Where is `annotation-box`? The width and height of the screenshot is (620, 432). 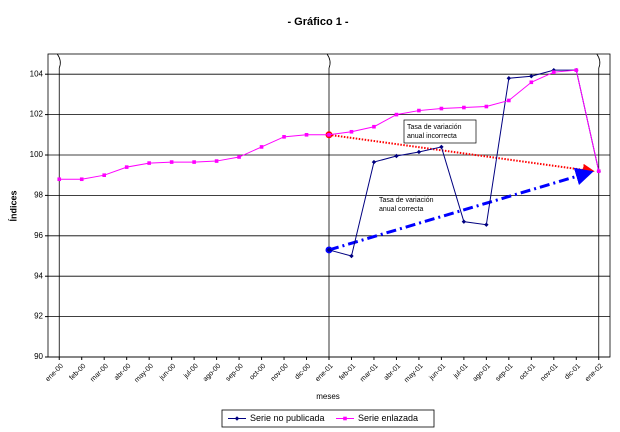
annotation-box is located at coordinates (440, 131).